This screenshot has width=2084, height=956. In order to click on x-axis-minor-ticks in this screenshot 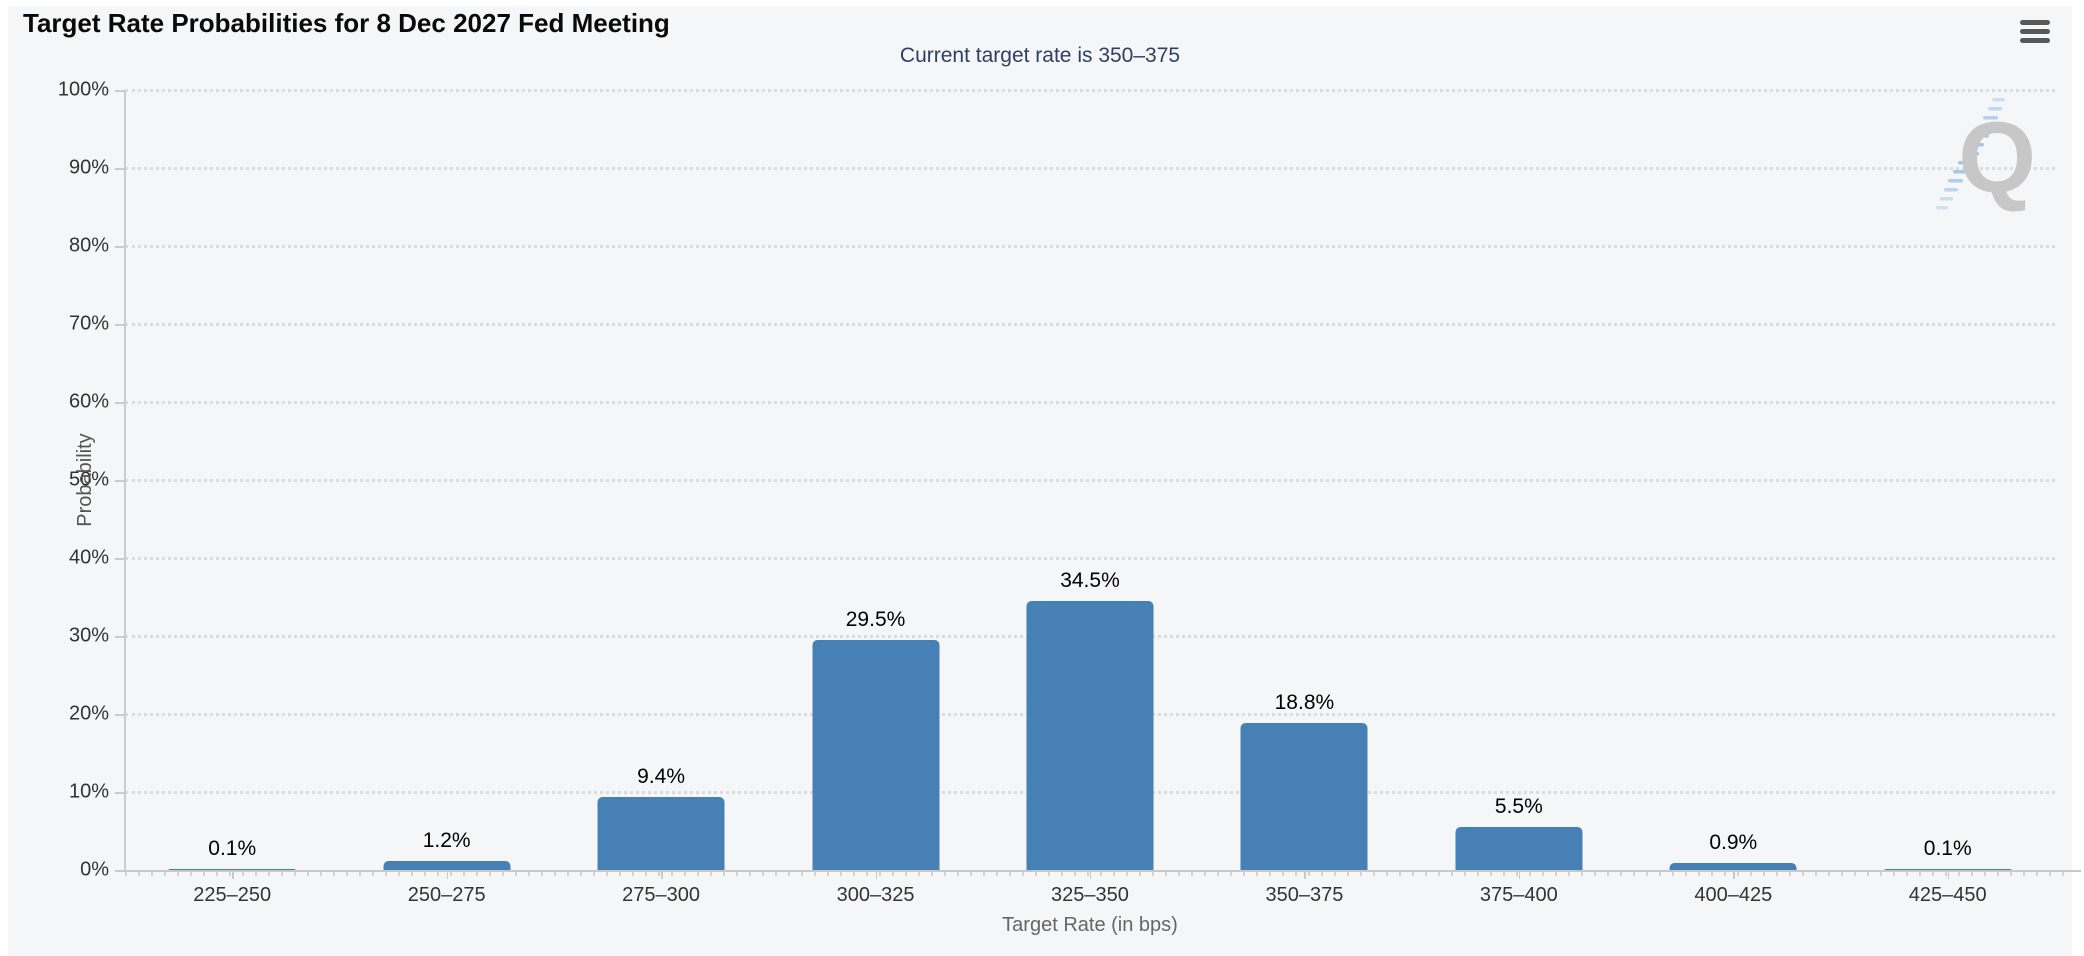, I will do `click(1100, 873)`.